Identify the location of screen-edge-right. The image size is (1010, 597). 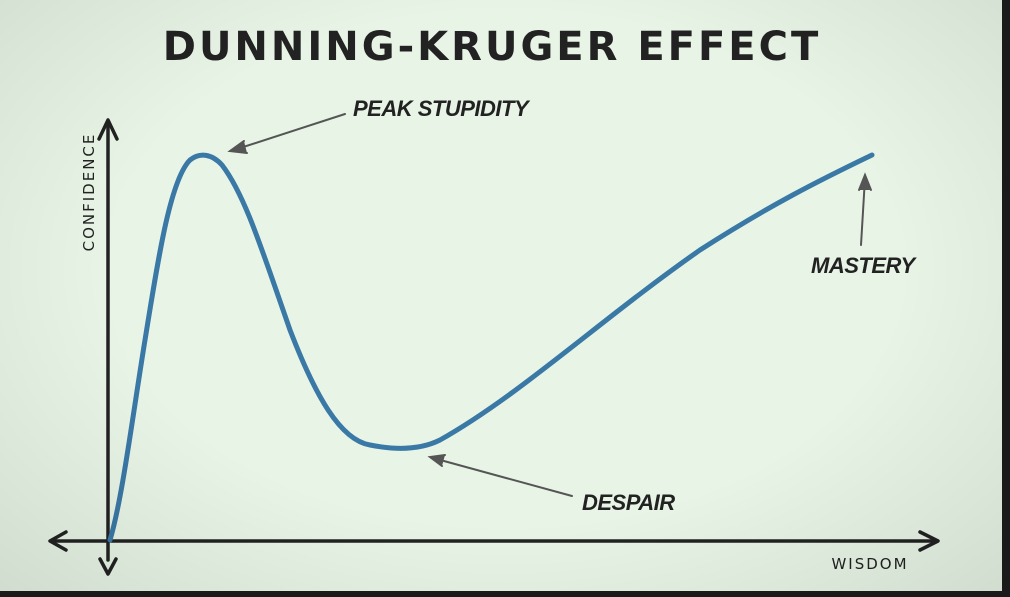
(1006, 298).